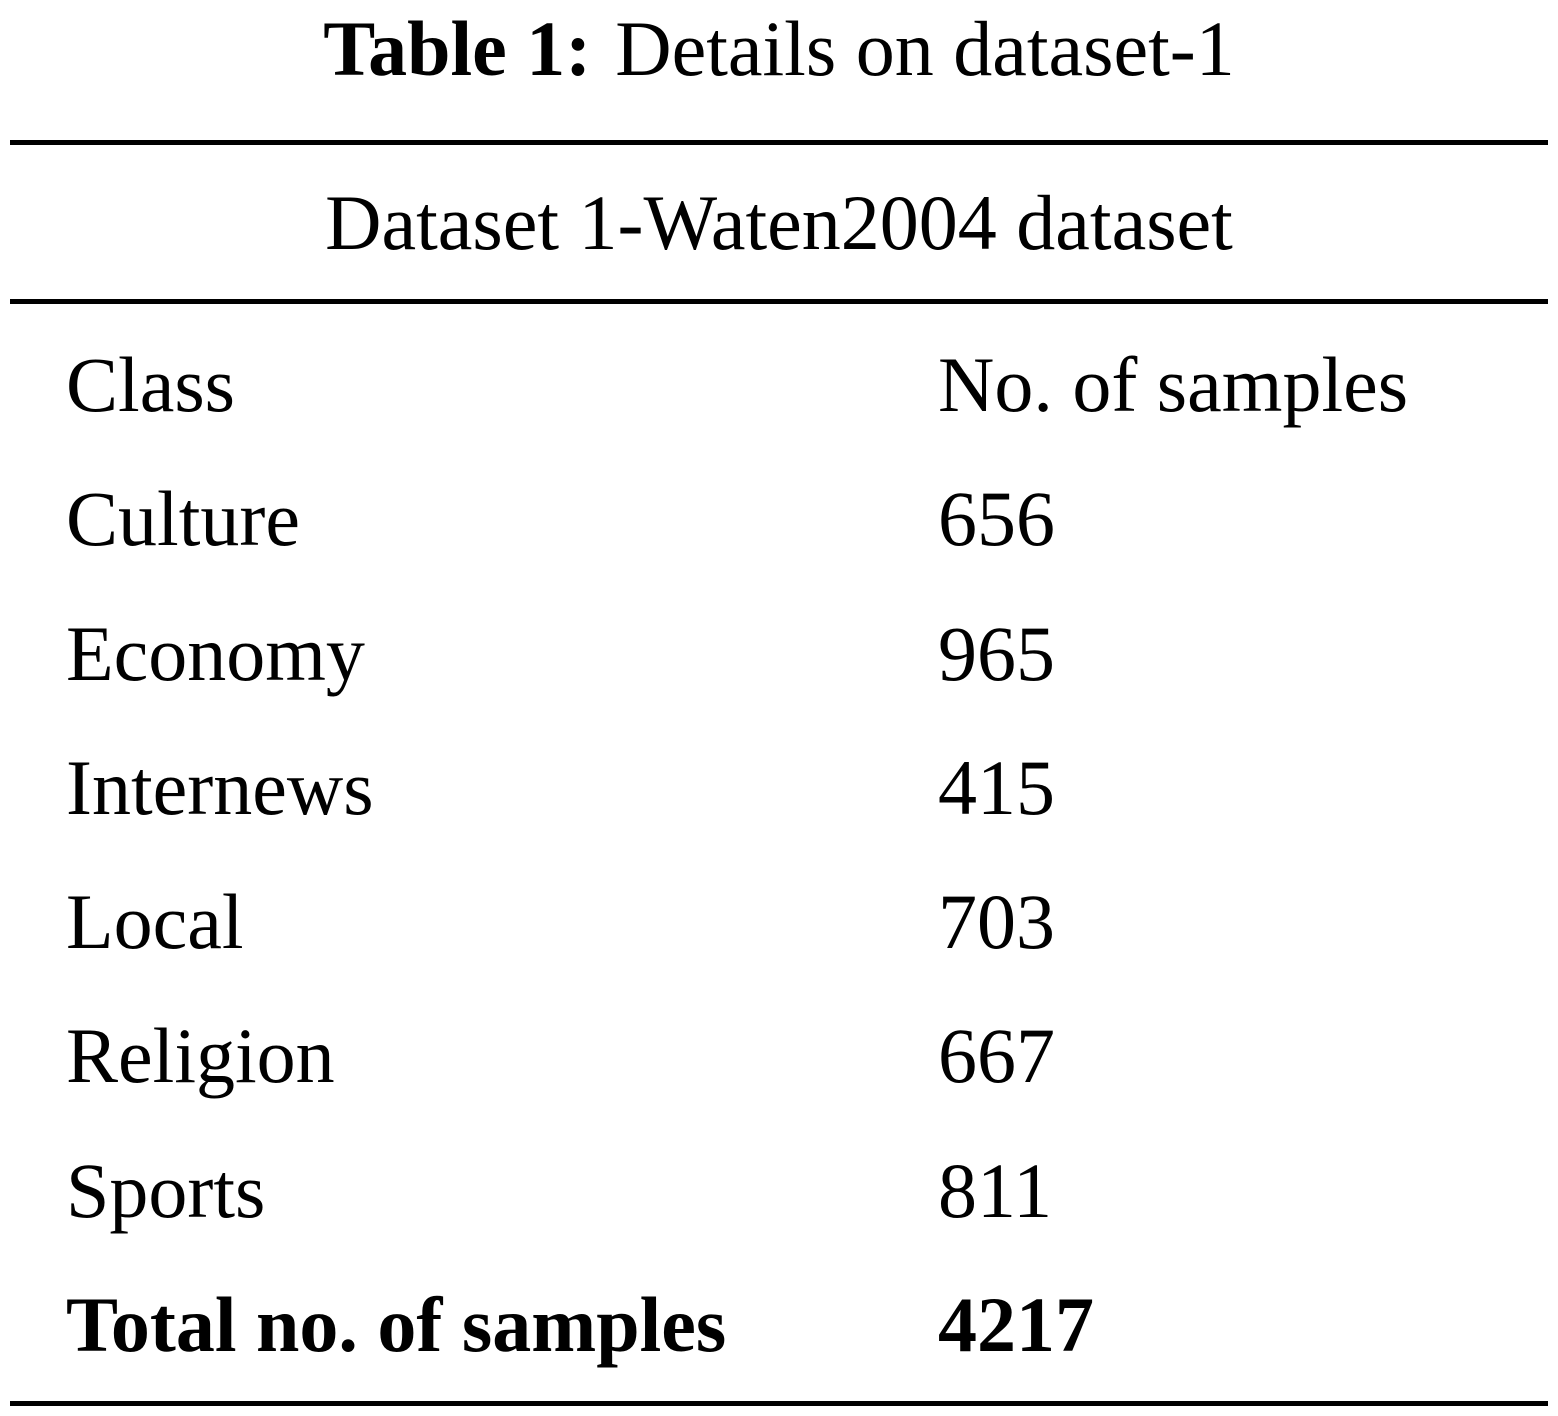 The width and height of the screenshot is (1558, 1416). Describe the element at coordinates (995, 1190) in the screenshot. I see `samples-cell: 811` at that location.